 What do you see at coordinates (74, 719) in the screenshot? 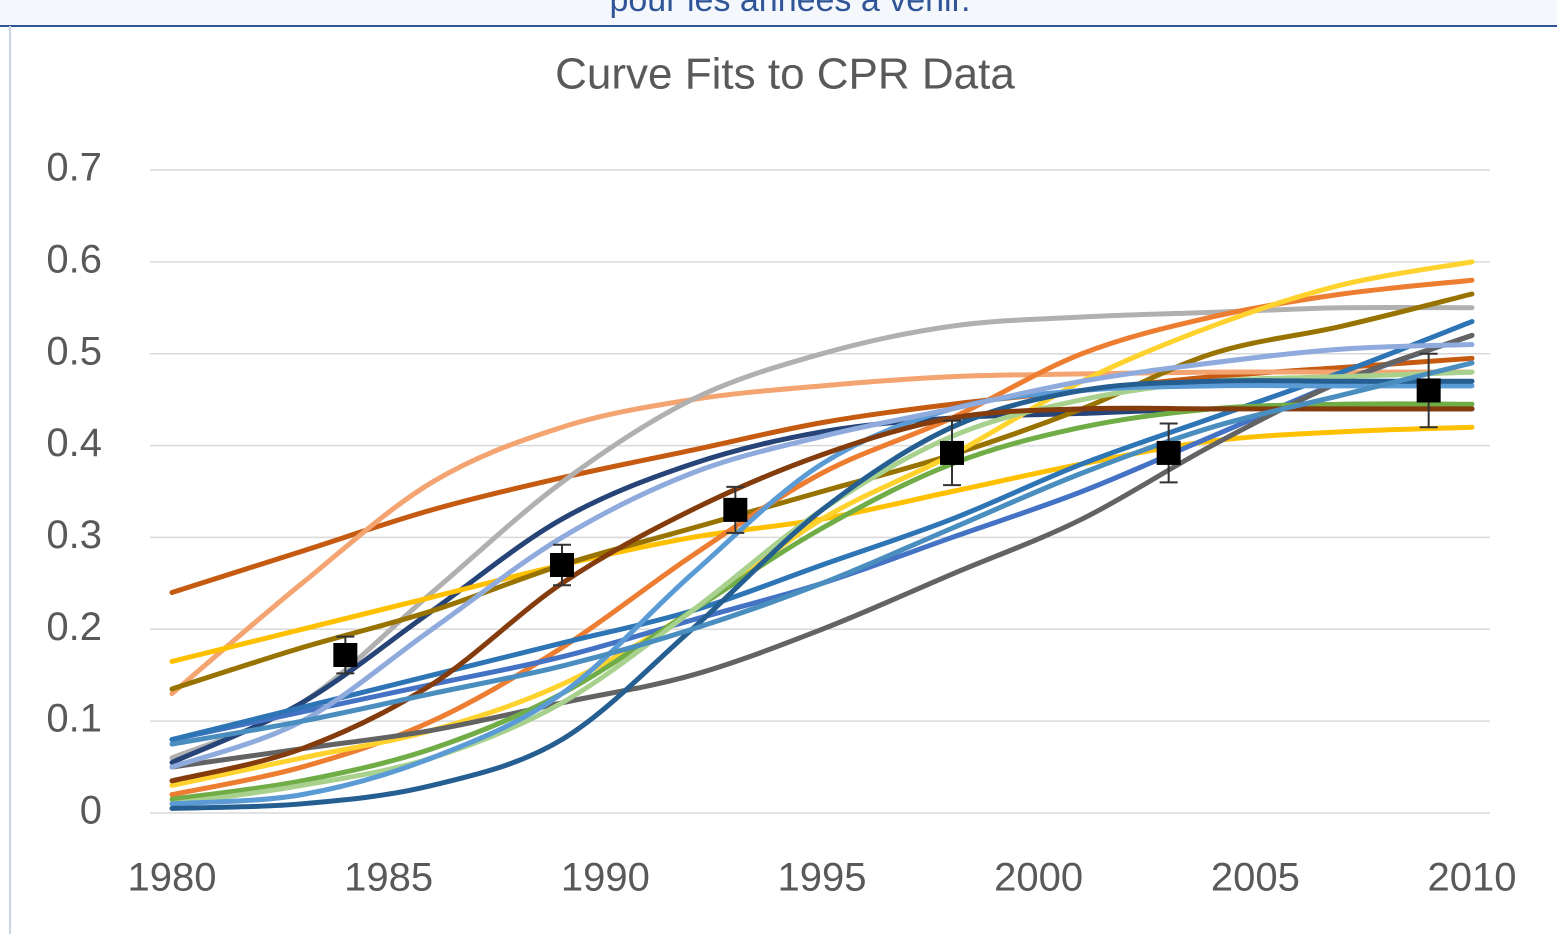
I see `y-tick-label: 0.1` at bounding box center [74, 719].